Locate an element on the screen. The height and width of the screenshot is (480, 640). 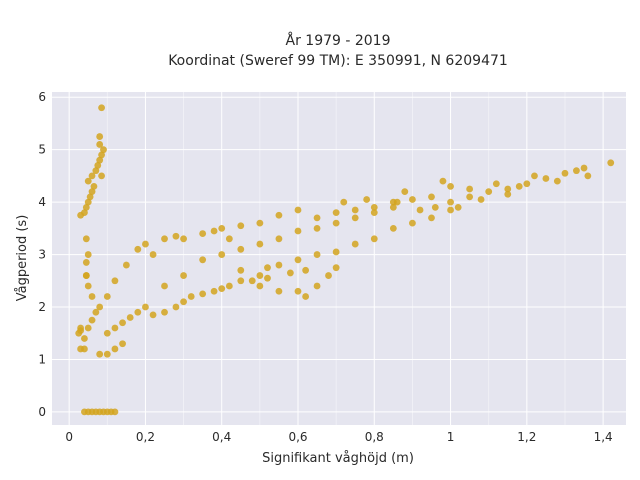
y-axis-label: Vågperiod (s) is located at coordinates (22, 258).